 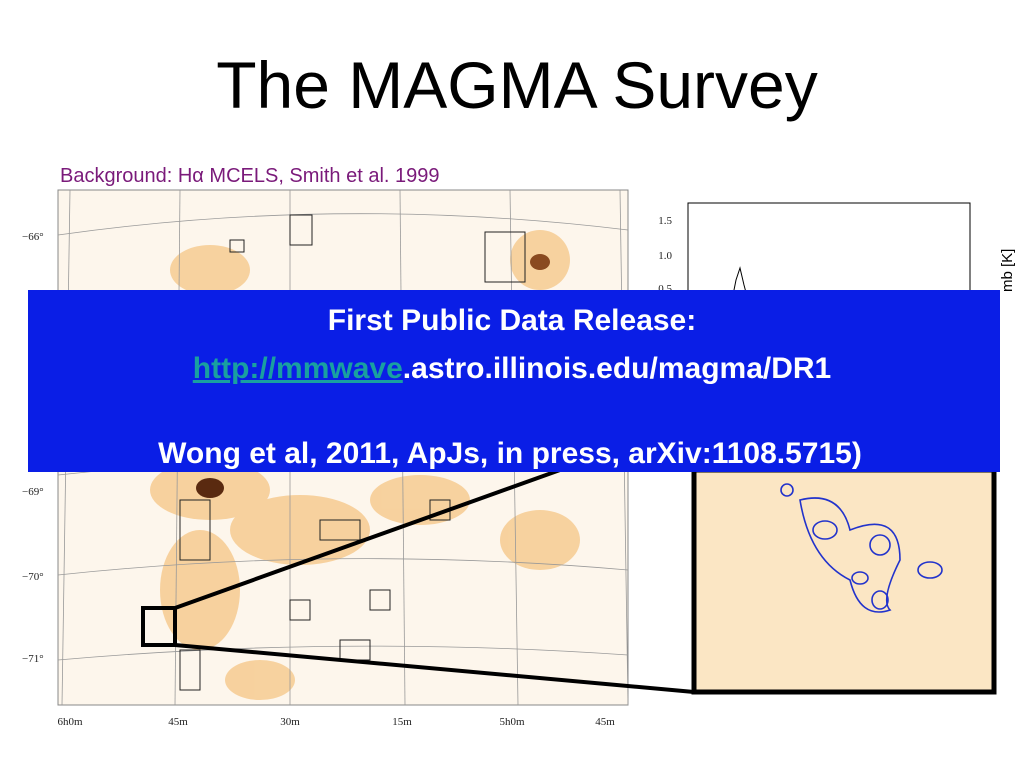 What do you see at coordinates (33, 577) in the screenshot?
I see `dec-label: −70°` at bounding box center [33, 577].